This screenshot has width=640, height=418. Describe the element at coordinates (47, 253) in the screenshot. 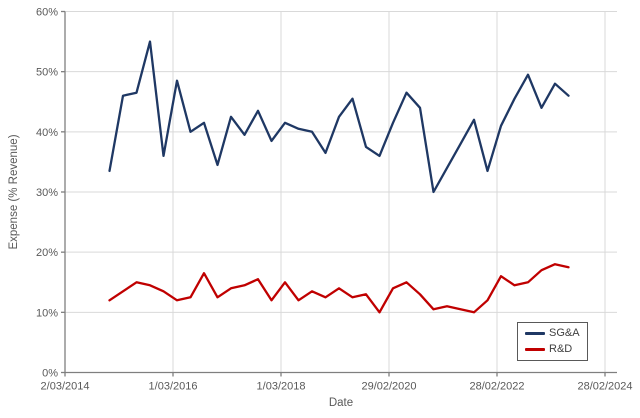

I see `y-tick-label: 20%` at that location.